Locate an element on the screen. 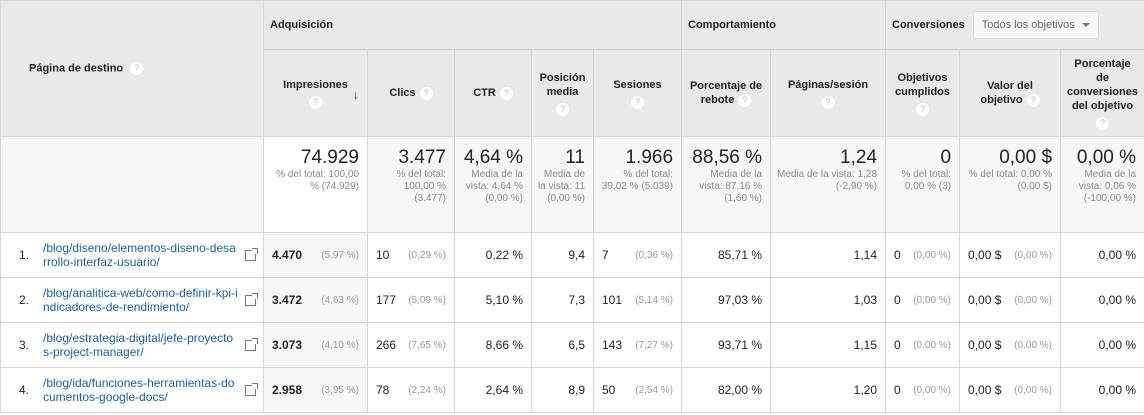 This screenshot has height=415, width=1144. ctr-cell: 2,64 % is located at coordinates (493, 390).